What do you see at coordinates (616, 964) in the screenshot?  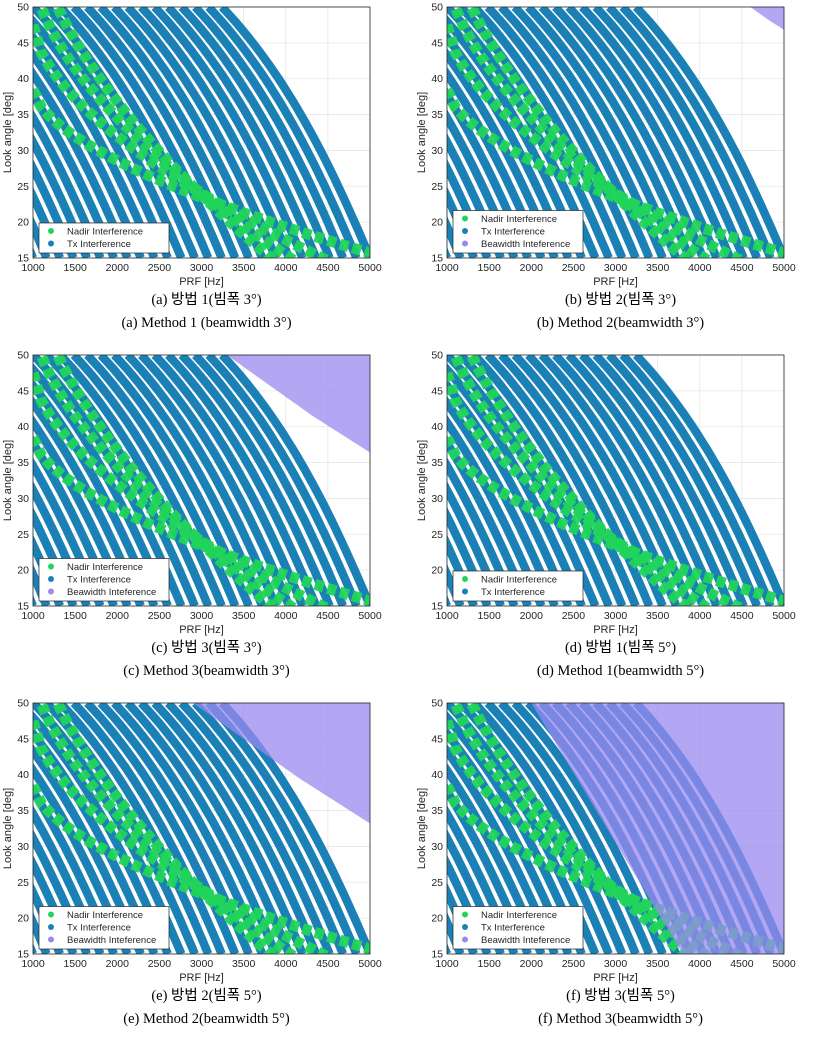 I see `x-tick-label-4: 3000` at bounding box center [616, 964].